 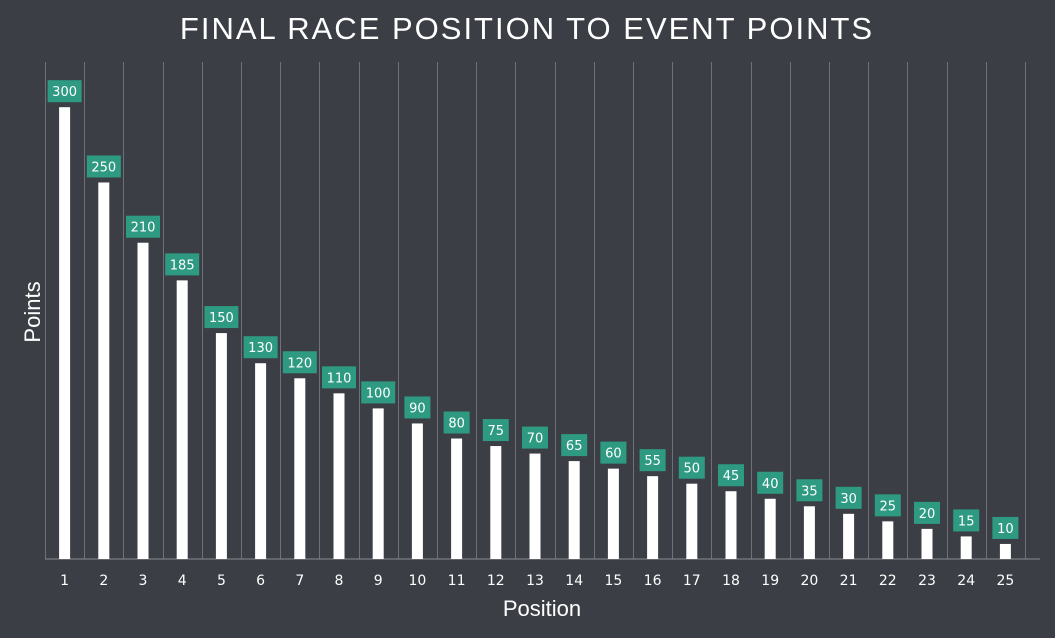 What do you see at coordinates (221, 581) in the screenshot?
I see `x-tick-label: 5` at bounding box center [221, 581].